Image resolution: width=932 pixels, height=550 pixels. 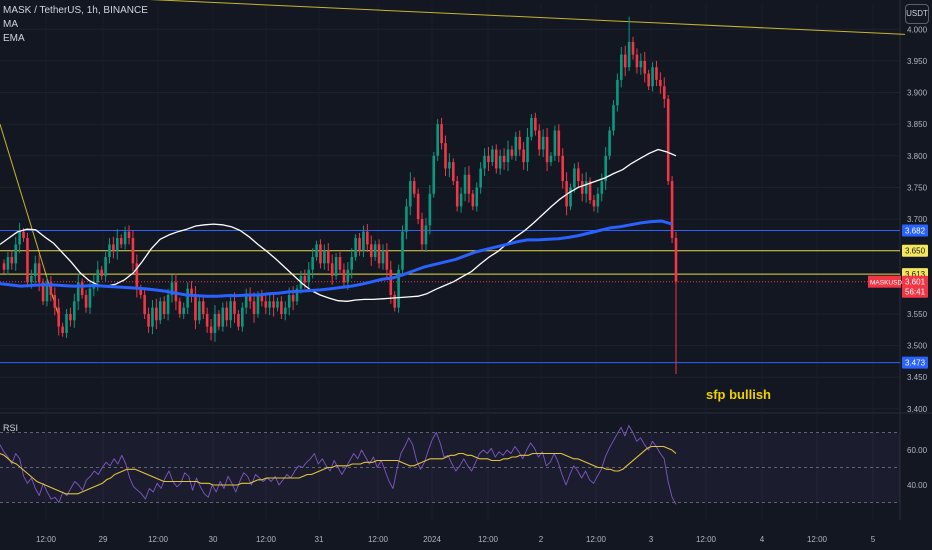 What do you see at coordinates (14, 38) in the screenshot?
I see `ema-indicator-label: EMA` at bounding box center [14, 38].